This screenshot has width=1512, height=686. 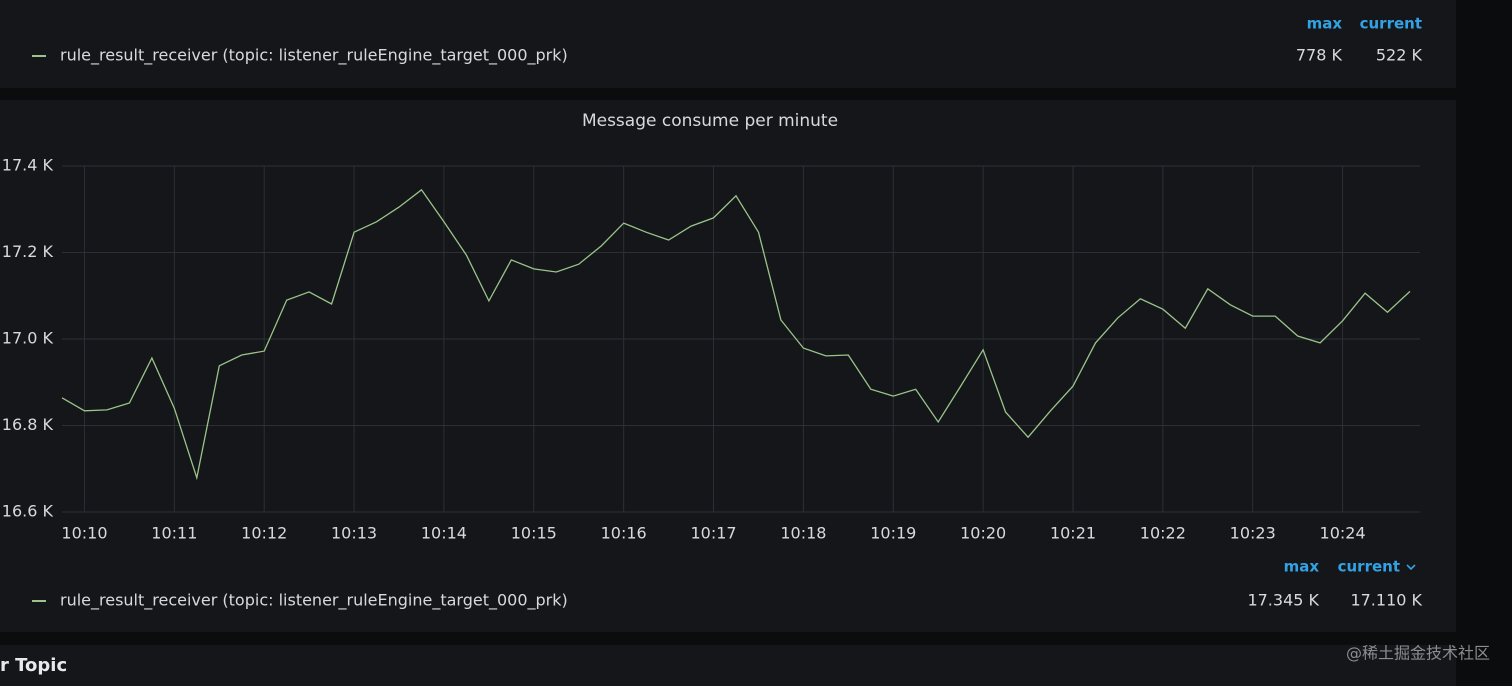 What do you see at coordinates (728, 44) in the screenshot?
I see `top-panel` at bounding box center [728, 44].